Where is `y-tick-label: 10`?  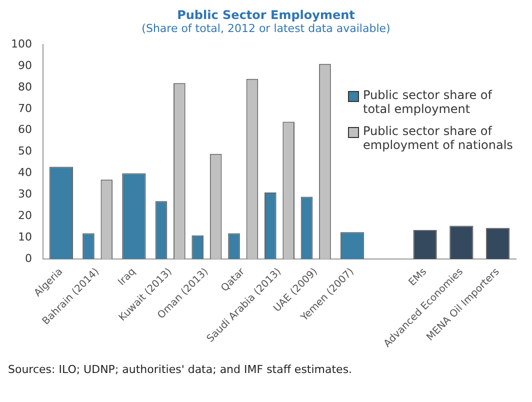 y-tick-label: 10 is located at coordinates (25, 237).